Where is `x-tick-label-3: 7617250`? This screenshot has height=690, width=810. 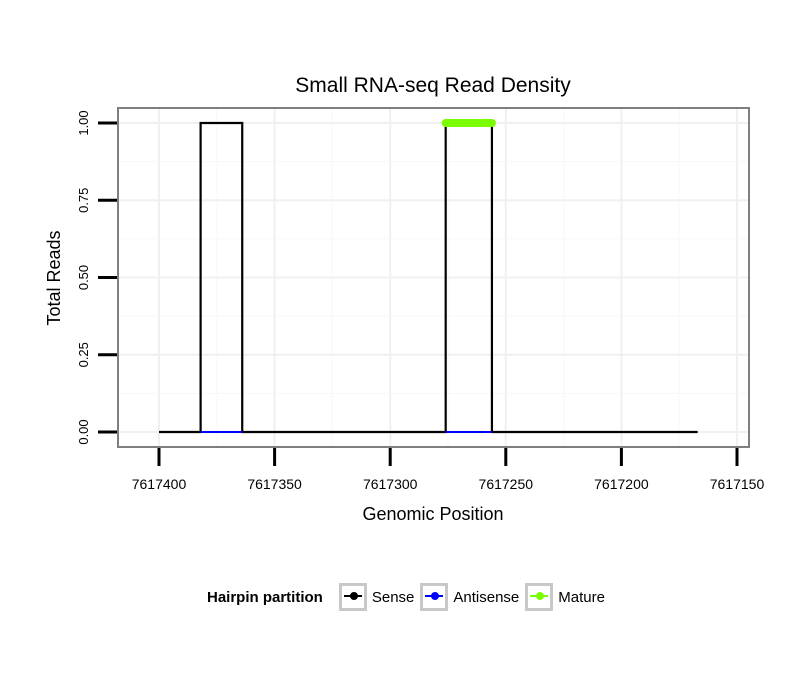 x-tick-label-3: 7617250 is located at coordinates (506, 484).